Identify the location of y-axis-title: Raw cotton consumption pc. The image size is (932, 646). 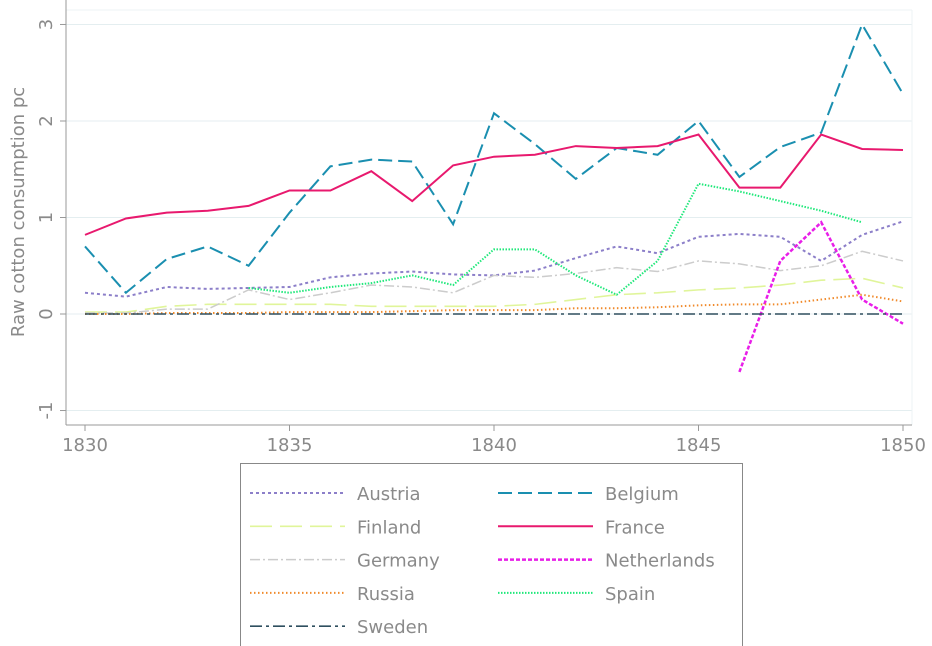
(18, 212).